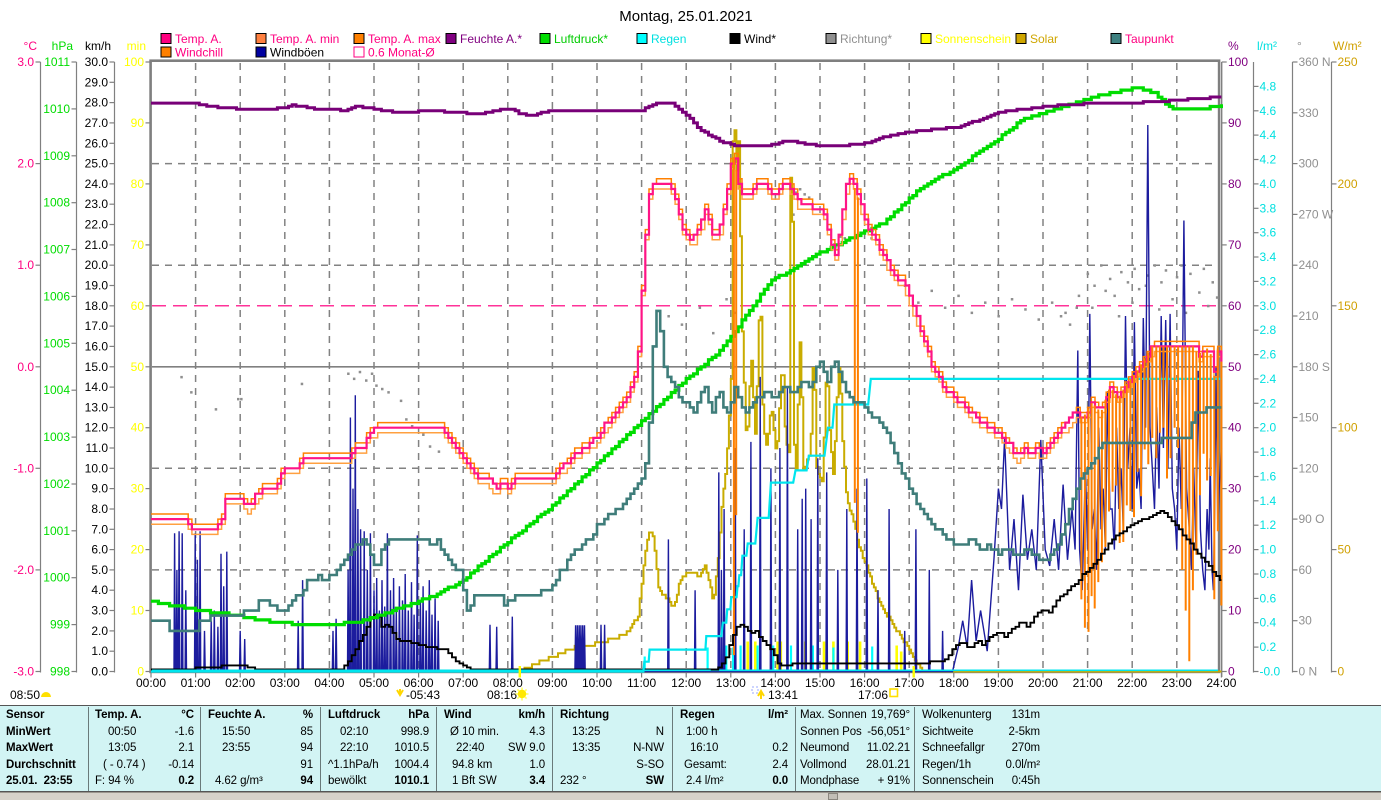 This screenshot has width=1381, height=800. I want to click on svg-text: 300, so click(1309, 164).